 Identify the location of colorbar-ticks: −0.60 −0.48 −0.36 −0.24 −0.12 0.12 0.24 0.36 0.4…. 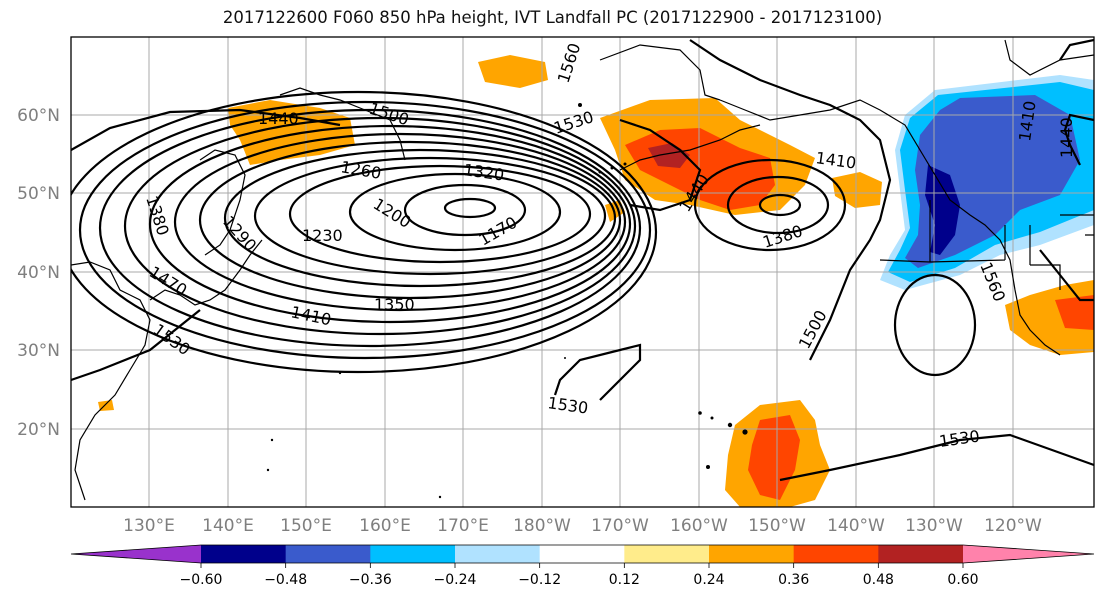
(579, 575).